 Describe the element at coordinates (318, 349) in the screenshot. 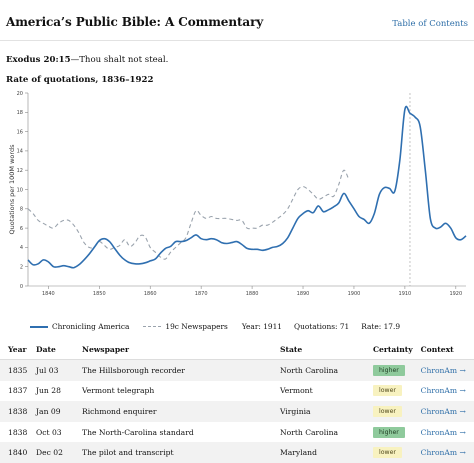

I see `column-header-state: State` at that location.